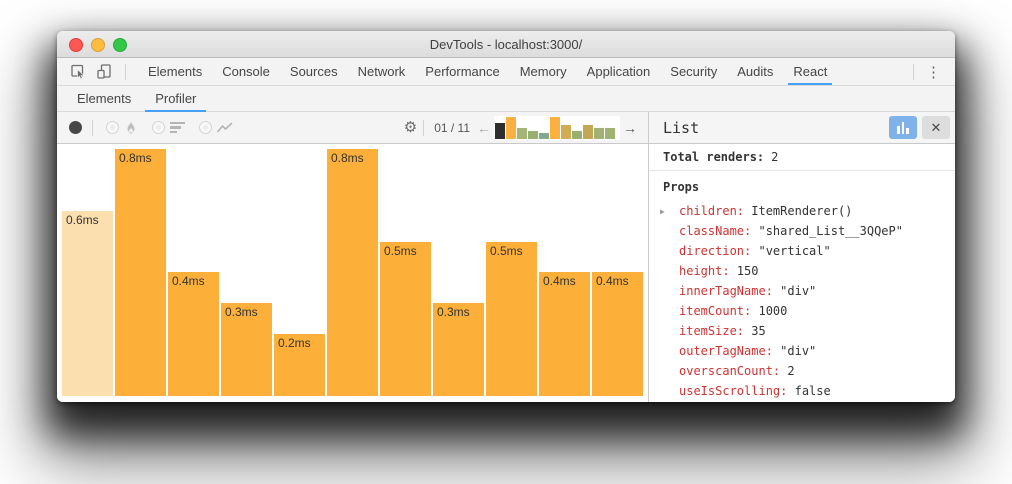  Describe the element at coordinates (75, 127) in the screenshot. I see `record-button` at that location.